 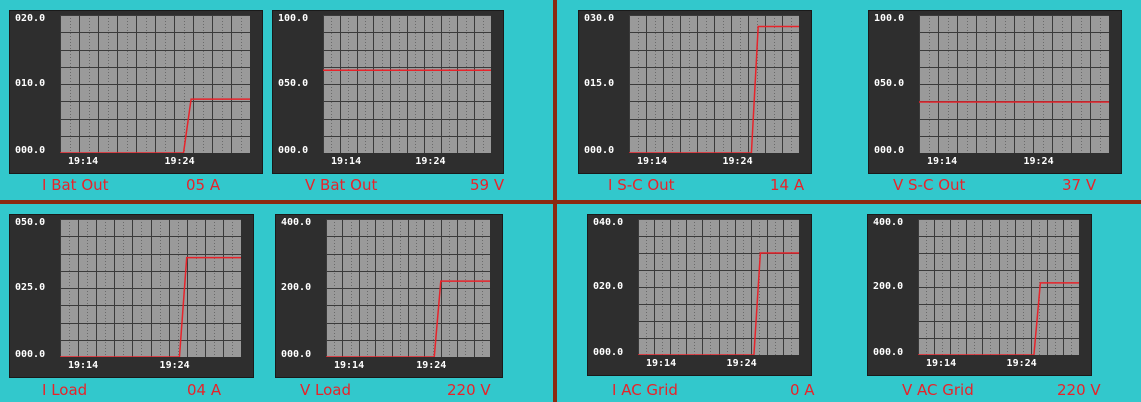 I want to click on chart-caption: V Load, so click(x=326, y=390).